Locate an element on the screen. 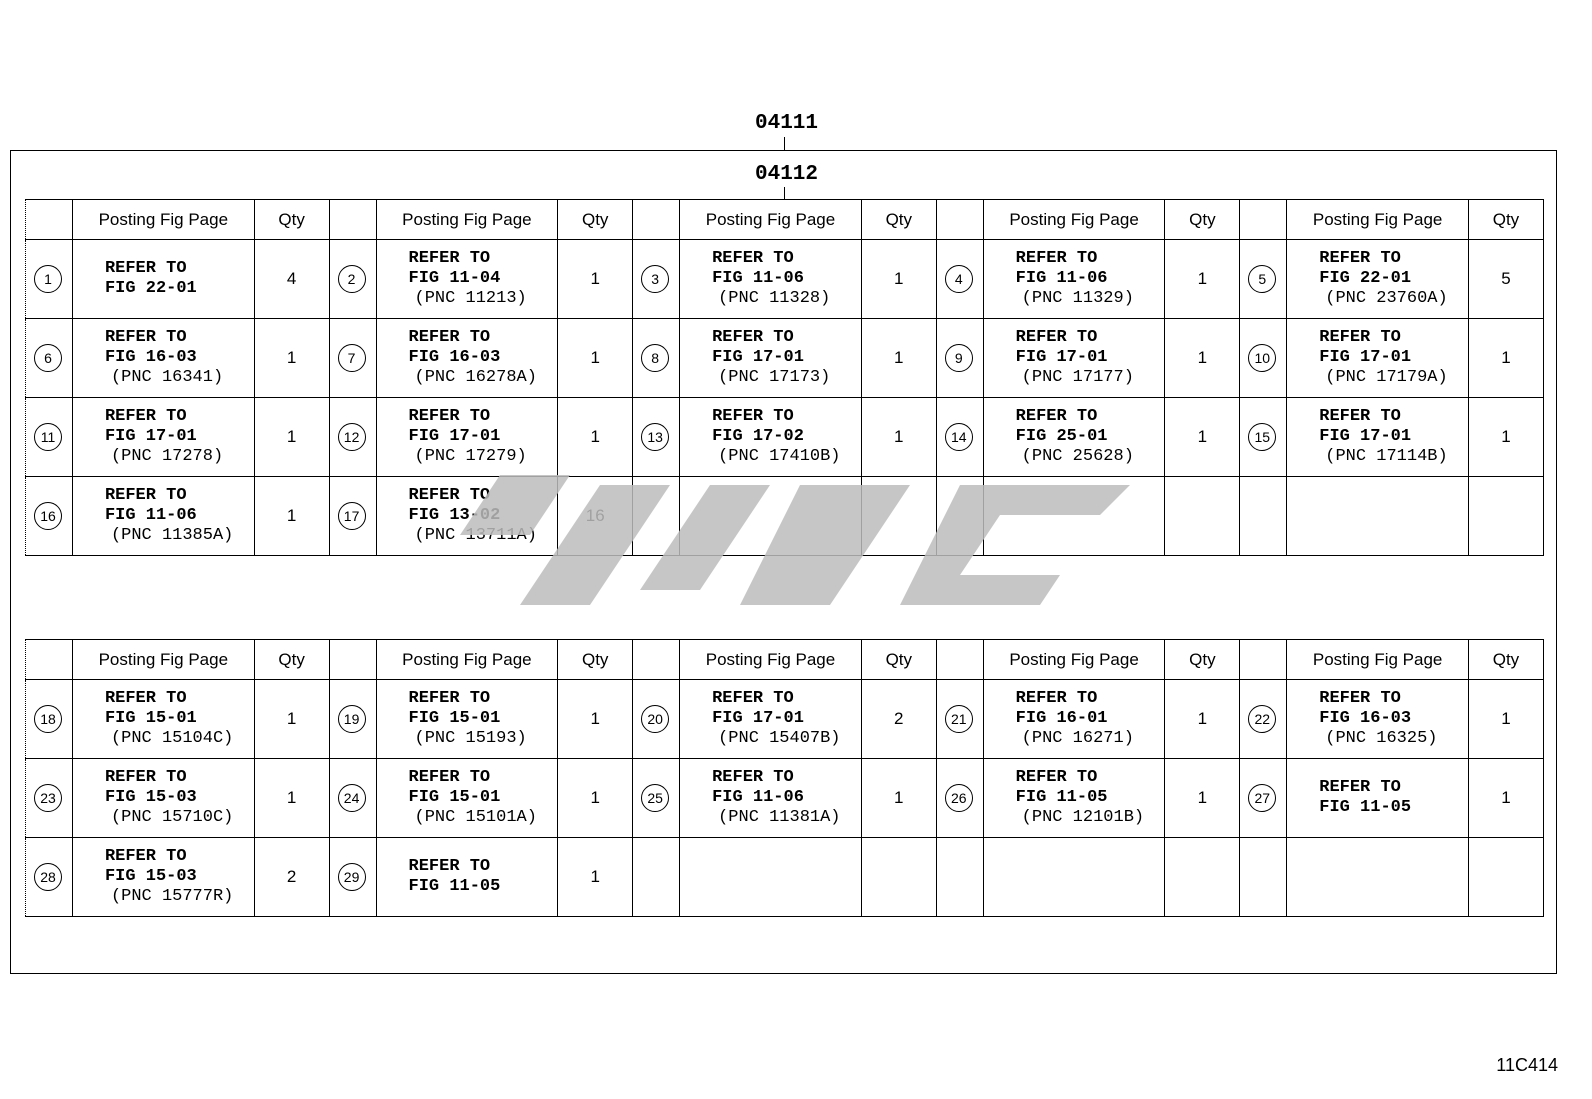  item-number-badge: 19 is located at coordinates (351, 719).